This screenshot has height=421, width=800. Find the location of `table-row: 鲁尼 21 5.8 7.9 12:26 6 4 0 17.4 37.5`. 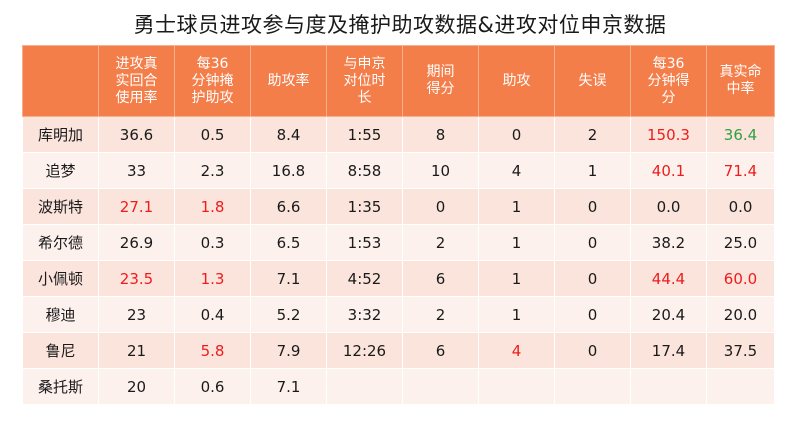

table-row: 鲁尼 21 5.8 7.9 12:26 6 4 0 17.4 37.5 is located at coordinates (398, 350).